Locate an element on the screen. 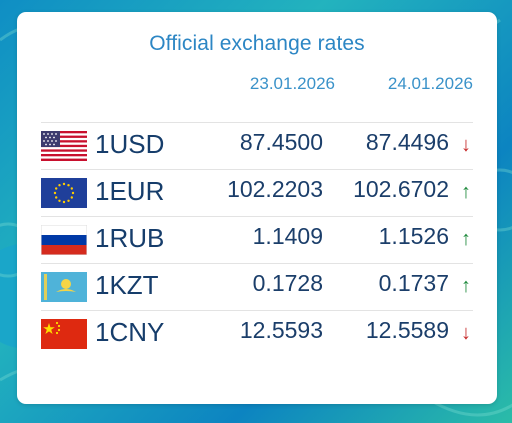 The image size is (512, 423). rate-row-eur: 1EUR 102.2203 102.6702 ↑ is located at coordinates (257, 193).